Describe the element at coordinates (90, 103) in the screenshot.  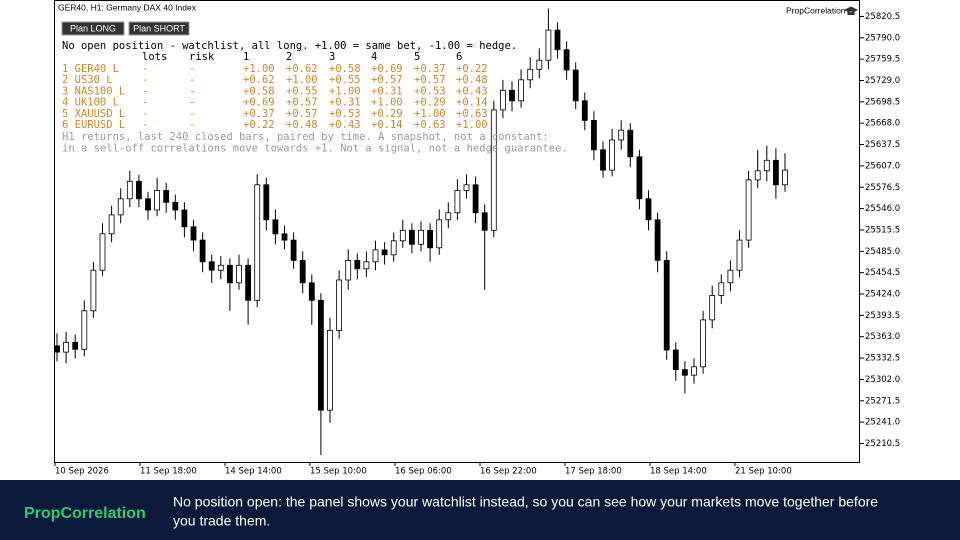
I see `table-cell: 4 UK100 L` at that location.